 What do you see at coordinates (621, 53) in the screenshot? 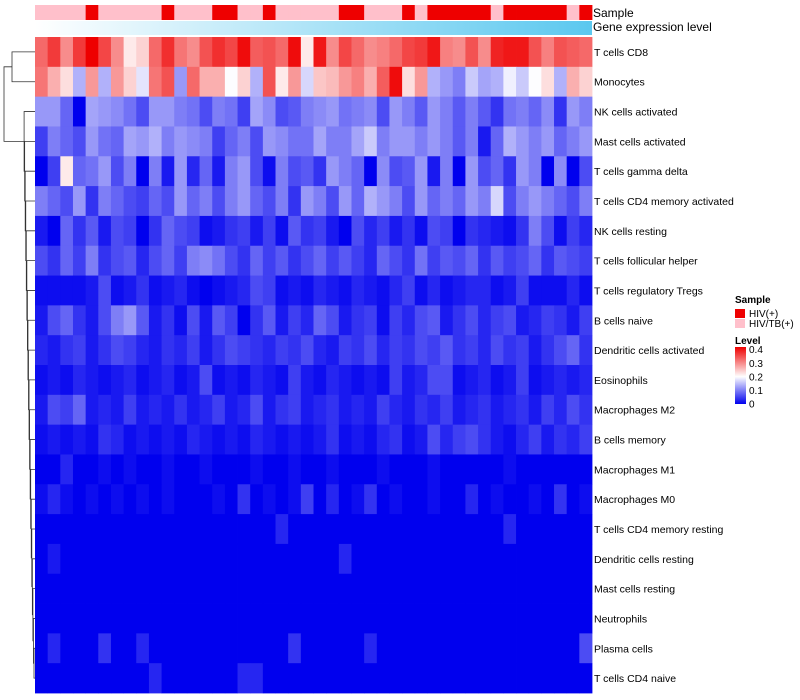
I see `row-label: T cells CD8` at bounding box center [621, 53].